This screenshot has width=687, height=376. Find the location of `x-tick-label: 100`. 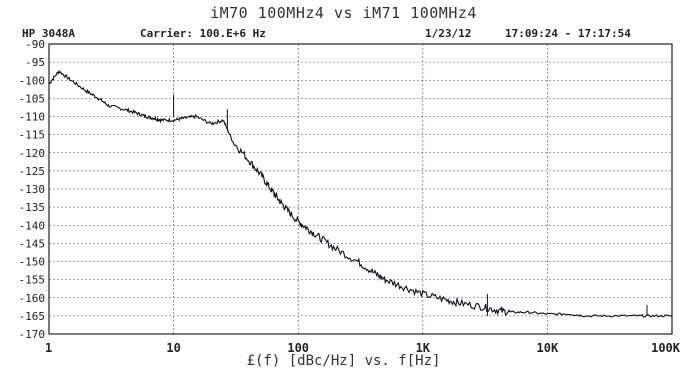

x-tick-label: 100 is located at coordinates (298, 348).